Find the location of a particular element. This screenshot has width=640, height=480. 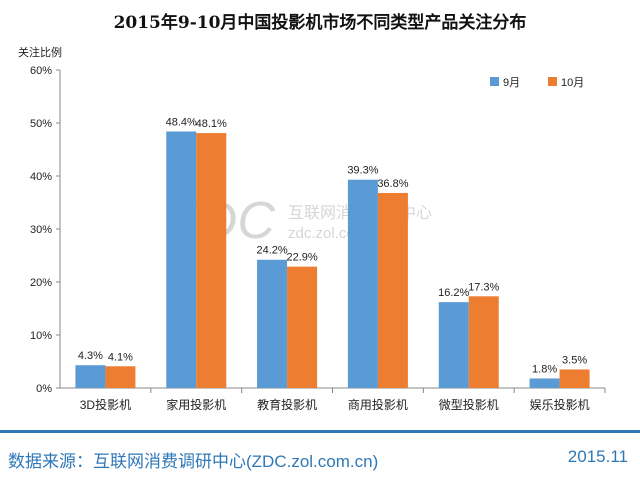

data-label: 16.2% is located at coordinates (453, 293).